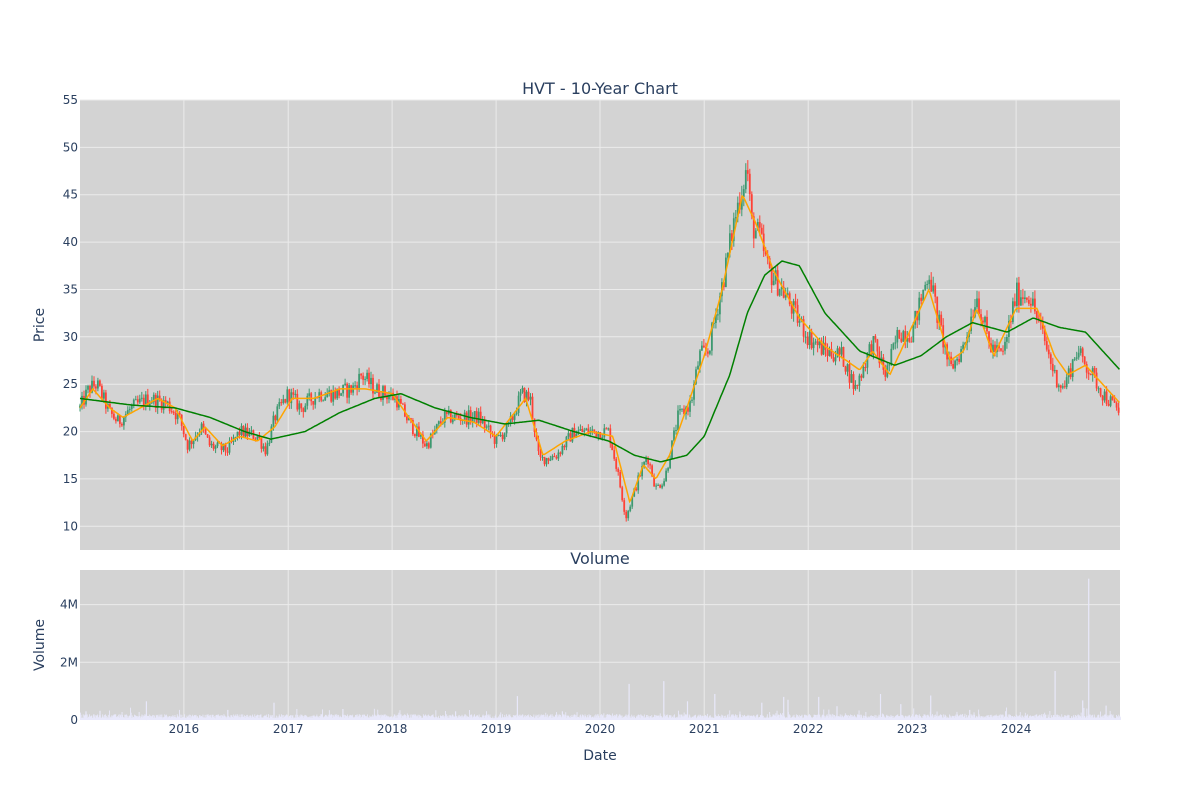  I want to click on price-y-tick-20: 20, so click(70, 432).